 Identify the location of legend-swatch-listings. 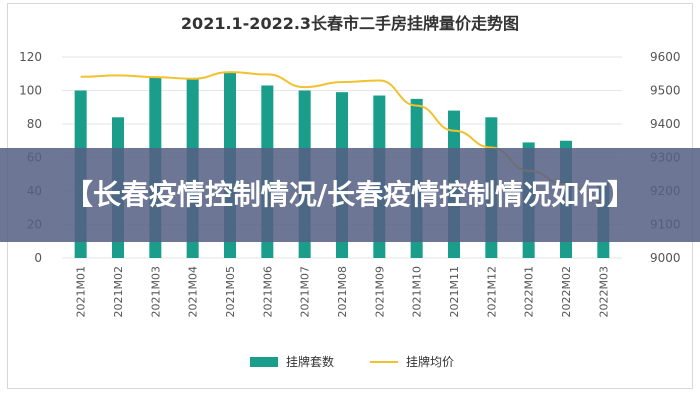
(264, 361).